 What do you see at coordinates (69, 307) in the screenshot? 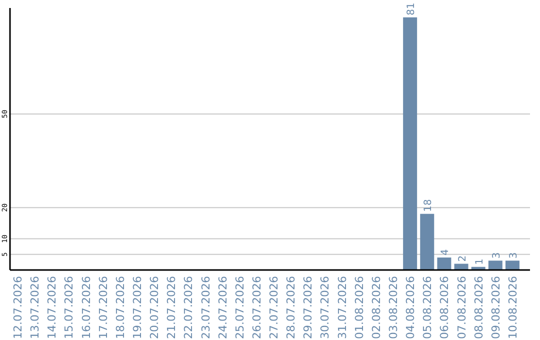
I see `x-tick-label: 15.07.2026` at bounding box center [69, 307].